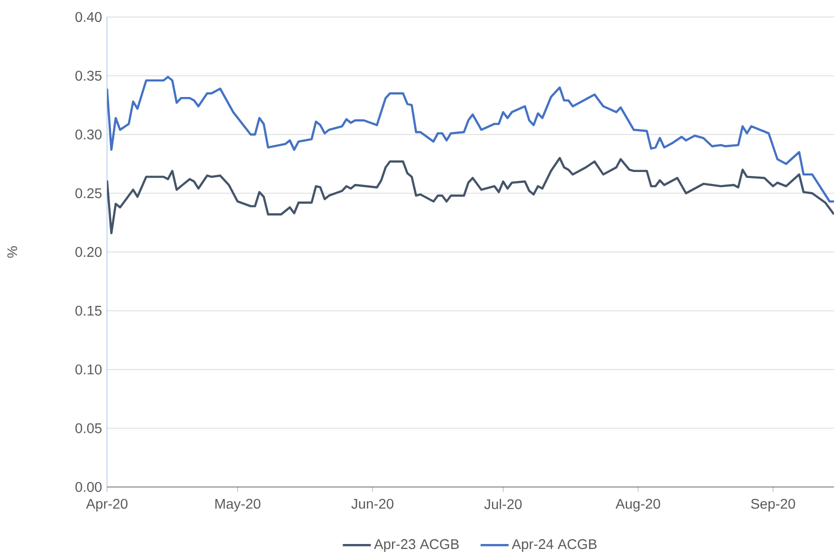 This screenshot has height=560, width=836. Describe the element at coordinates (237, 505) in the screenshot. I see `x-tick-label: May-20` at that location.